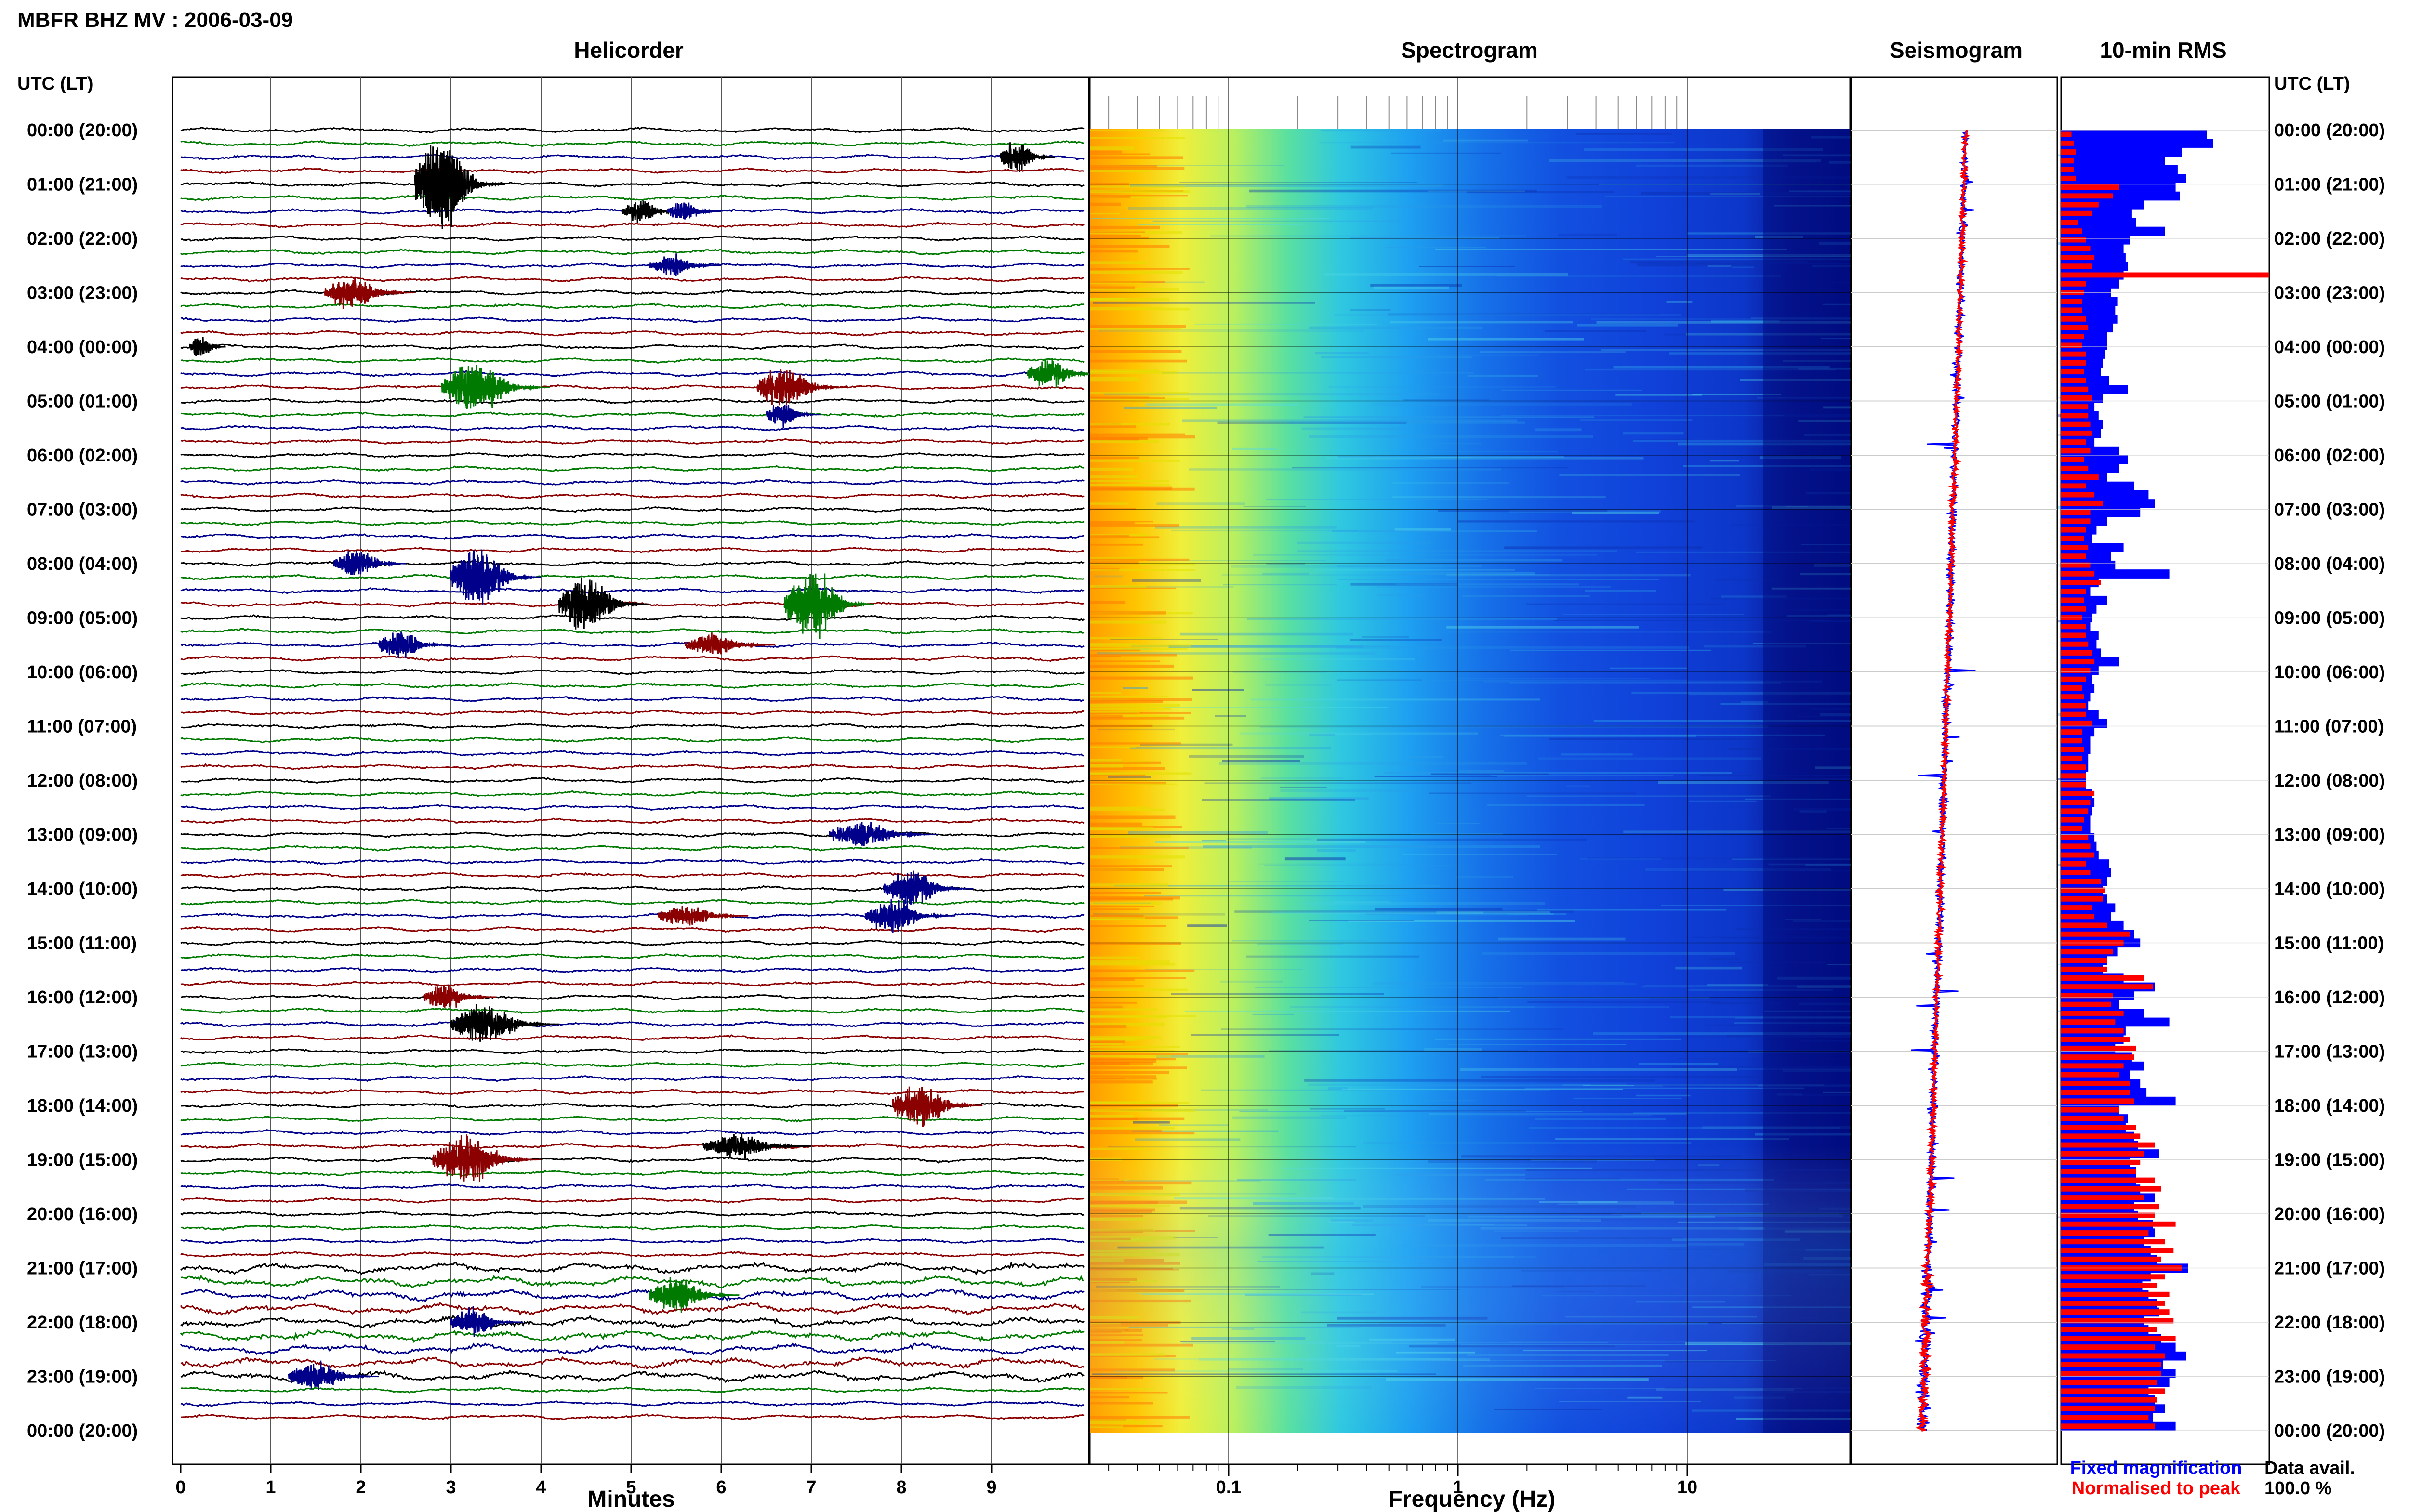 The width and height of the screenshot is (2409, 1512). Describe the element at coordinates (2329, 185) in the screenshot. I see `time-label-right: 01:00 (21:00)` at that location.